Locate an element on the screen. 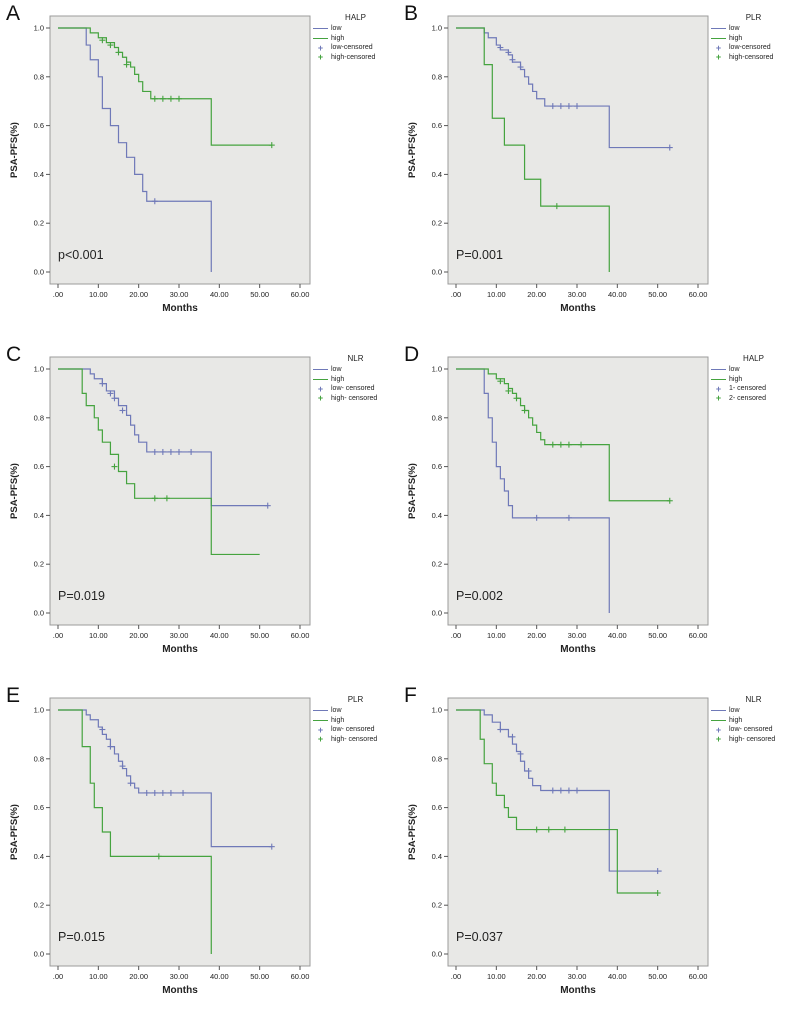  legend-item: + low- censored is located at coordinates (753, 730).